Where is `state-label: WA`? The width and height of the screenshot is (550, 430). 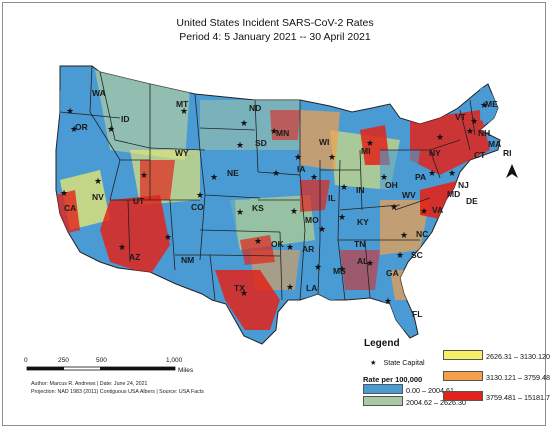 state-label: WA is located at coordinates (99, 93).